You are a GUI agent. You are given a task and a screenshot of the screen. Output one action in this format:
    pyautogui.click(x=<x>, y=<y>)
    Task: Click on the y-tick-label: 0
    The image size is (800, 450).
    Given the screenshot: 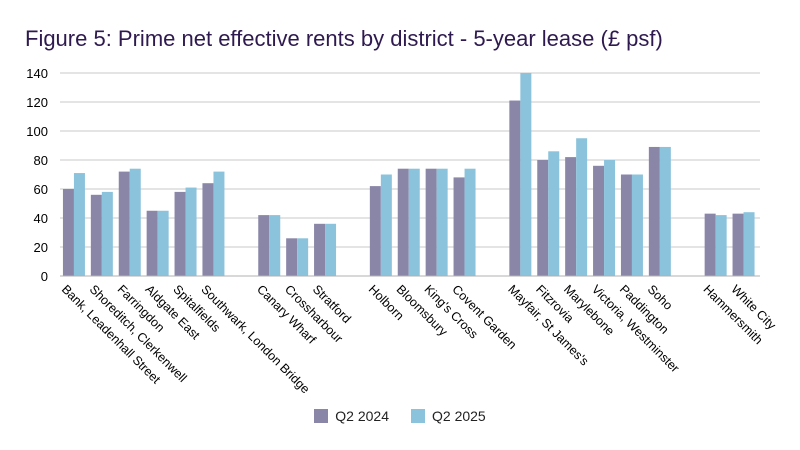 What is the action you would take?
    pyautogui.click(x=44, y=276)
    